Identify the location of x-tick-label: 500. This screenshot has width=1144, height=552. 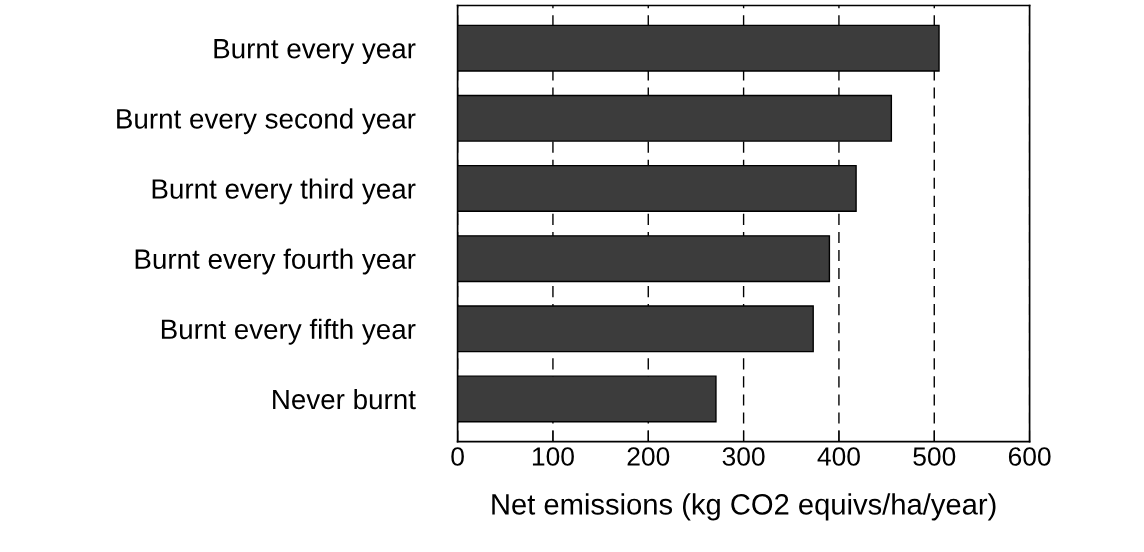
(934, 456).